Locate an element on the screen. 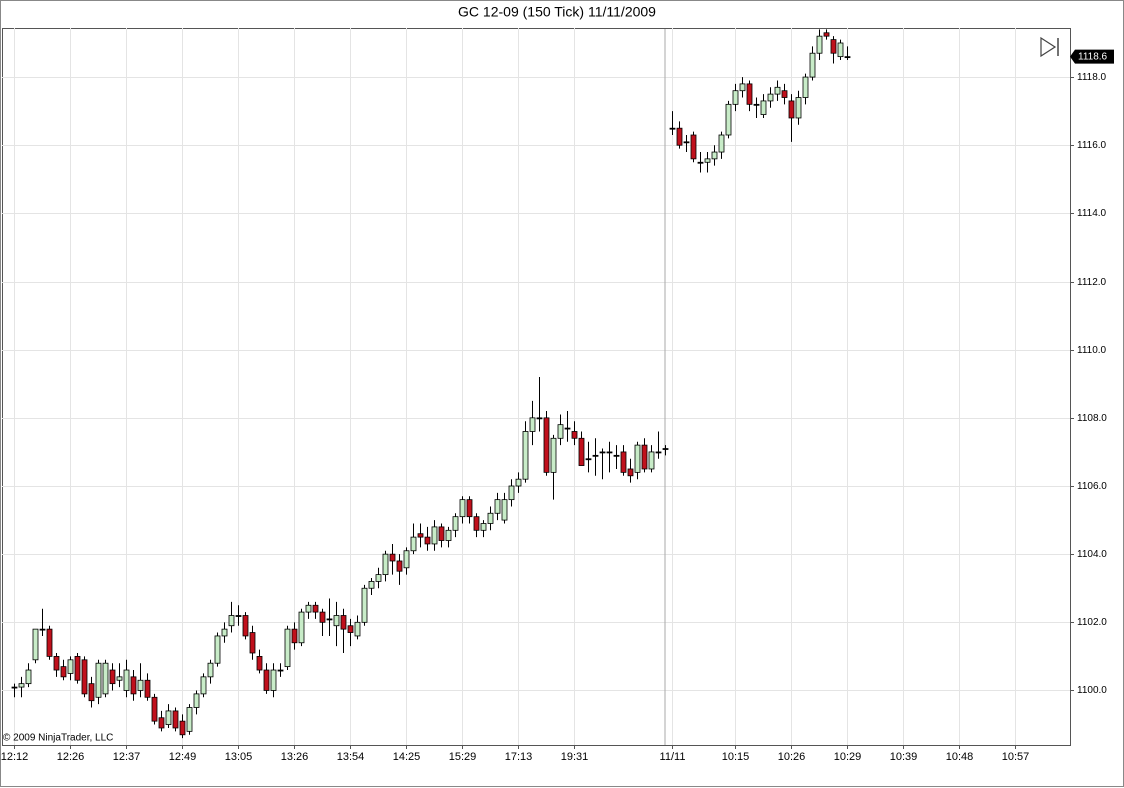  scroll-end-button is located at coordinates (1049, 47).